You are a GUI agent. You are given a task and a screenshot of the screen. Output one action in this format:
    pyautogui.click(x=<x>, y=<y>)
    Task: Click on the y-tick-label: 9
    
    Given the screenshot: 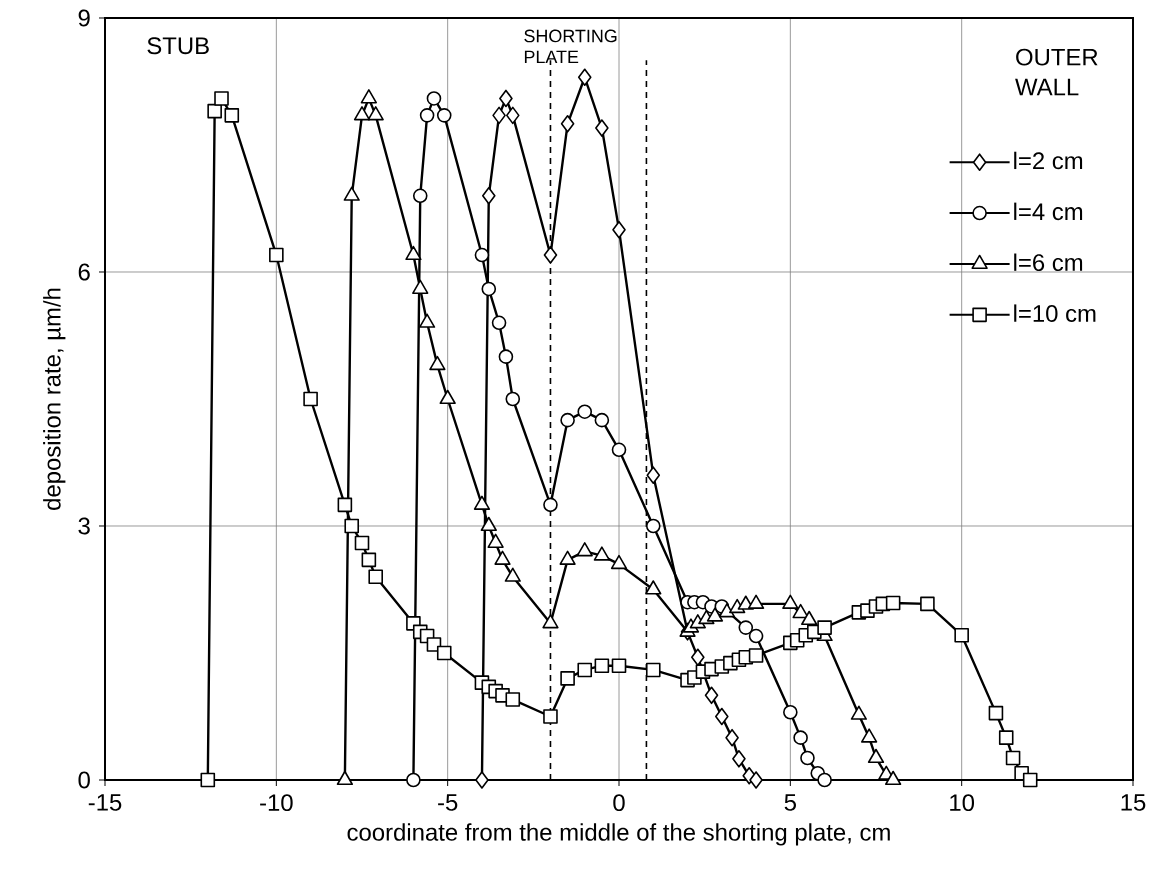 What is the action you would take?
    pyautogui.click(x=84, y=18)
    